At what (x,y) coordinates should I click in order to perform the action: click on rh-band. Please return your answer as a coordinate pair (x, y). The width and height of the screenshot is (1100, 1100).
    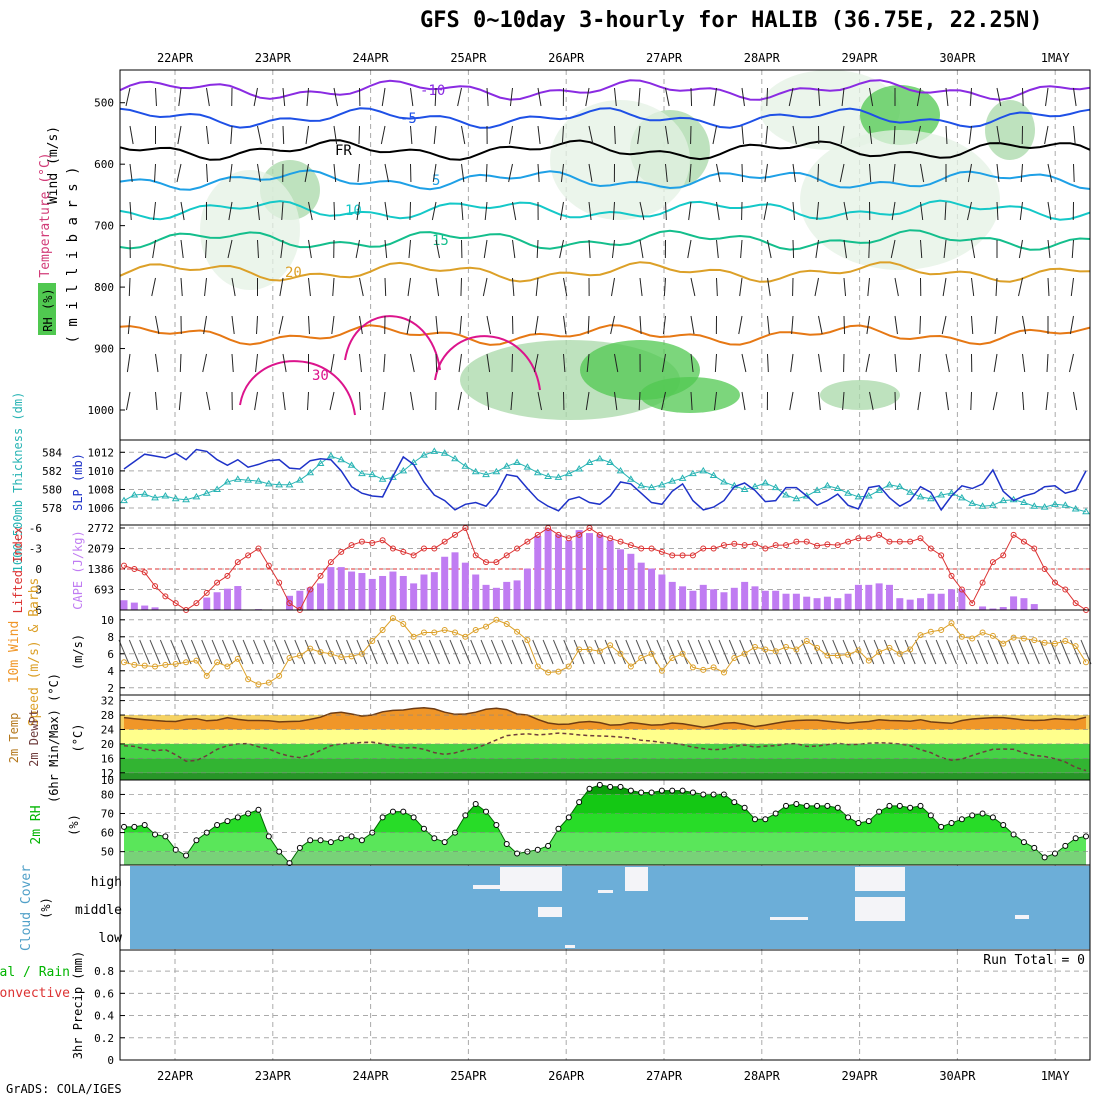
    Looking at the image, I should click on (605, 789).